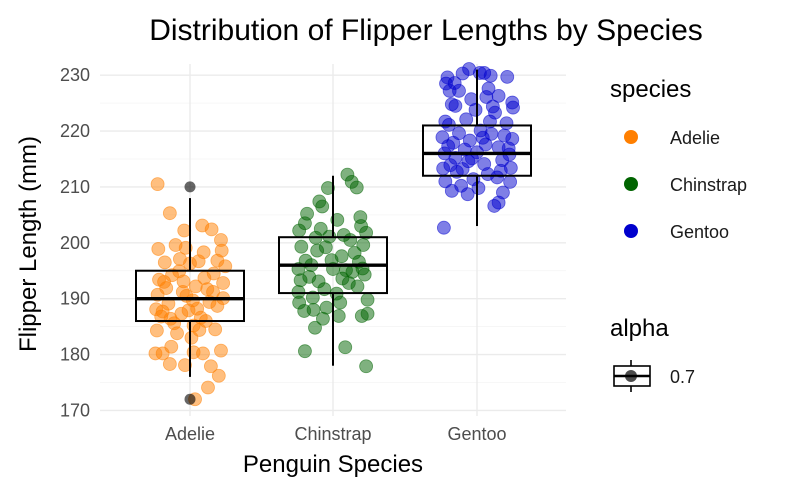 This screenshot has height=494, width=800. What do you see at coordinates (699, 232) in the screenshot?
I see `legend-label-gentoo: Gentoo` at bounding box center [699, 232].